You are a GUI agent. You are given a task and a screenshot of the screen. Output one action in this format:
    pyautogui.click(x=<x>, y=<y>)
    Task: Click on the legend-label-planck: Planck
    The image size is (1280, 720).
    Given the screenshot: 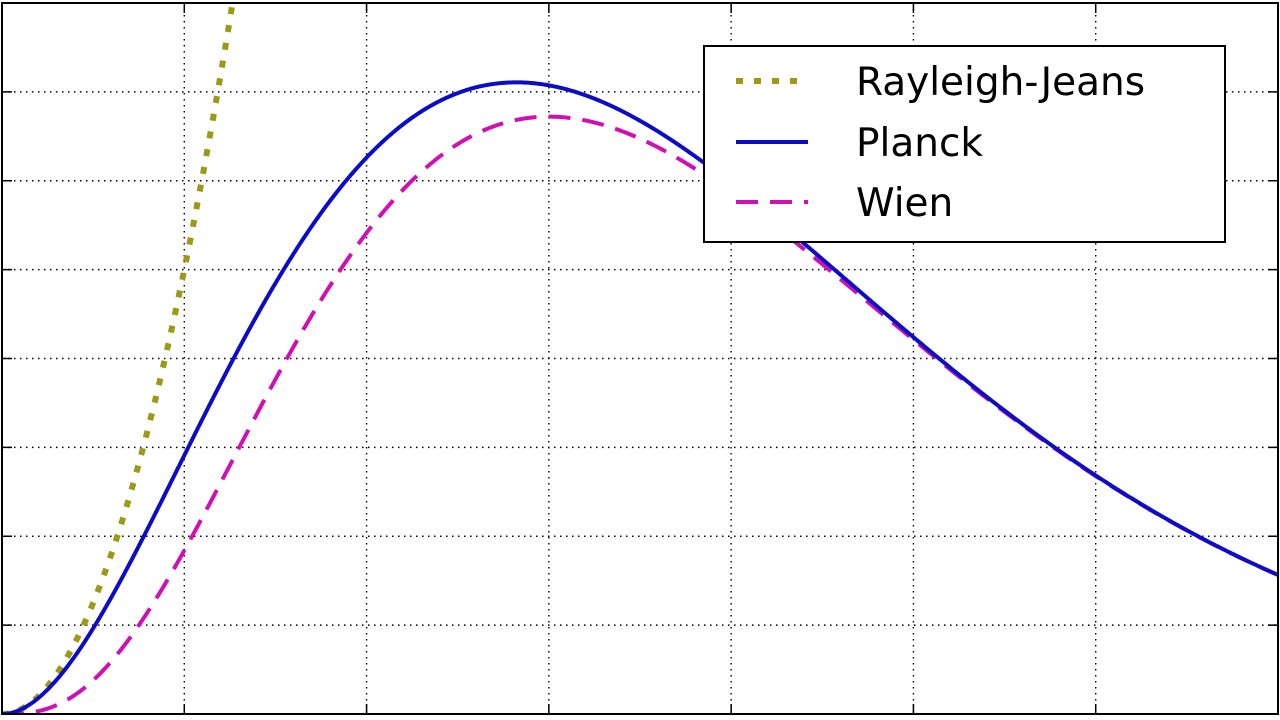 What is the action you would take?
    pyautogui.click(x=919, y=143)
    